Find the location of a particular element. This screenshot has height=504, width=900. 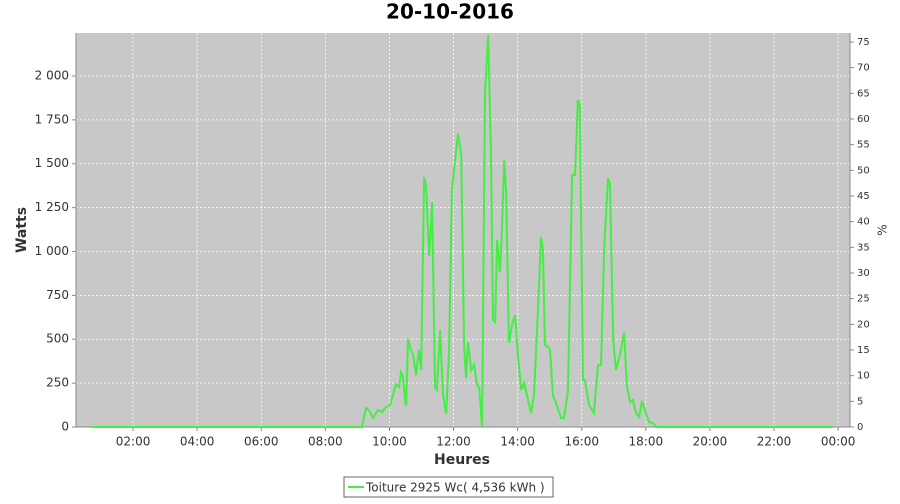

y-tick-label: 1 000 is located at coordinates (52, 251).